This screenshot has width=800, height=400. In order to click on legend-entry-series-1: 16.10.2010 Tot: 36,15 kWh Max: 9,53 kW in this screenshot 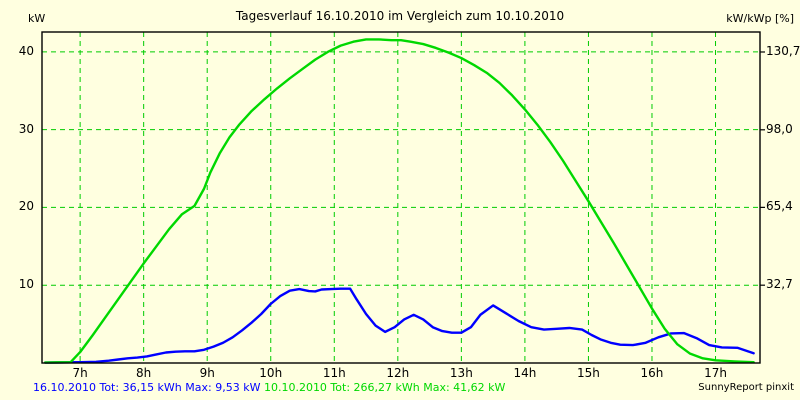, I will do `click(148, 387)`.